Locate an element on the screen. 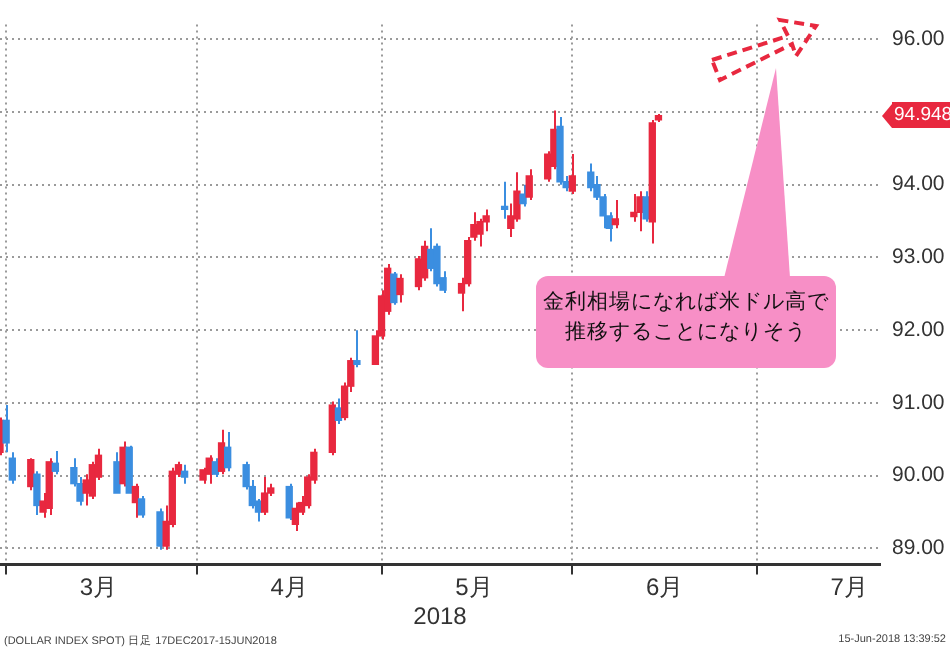 This screenshot has height=652, width=950. y-tick-label: 89.00 is located at coordinates (918, 548).